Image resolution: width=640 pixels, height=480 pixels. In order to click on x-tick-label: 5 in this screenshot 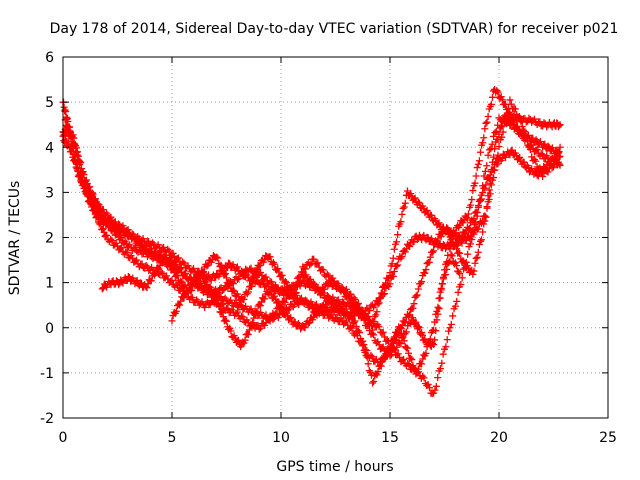, I will do `click(172, 438)`.